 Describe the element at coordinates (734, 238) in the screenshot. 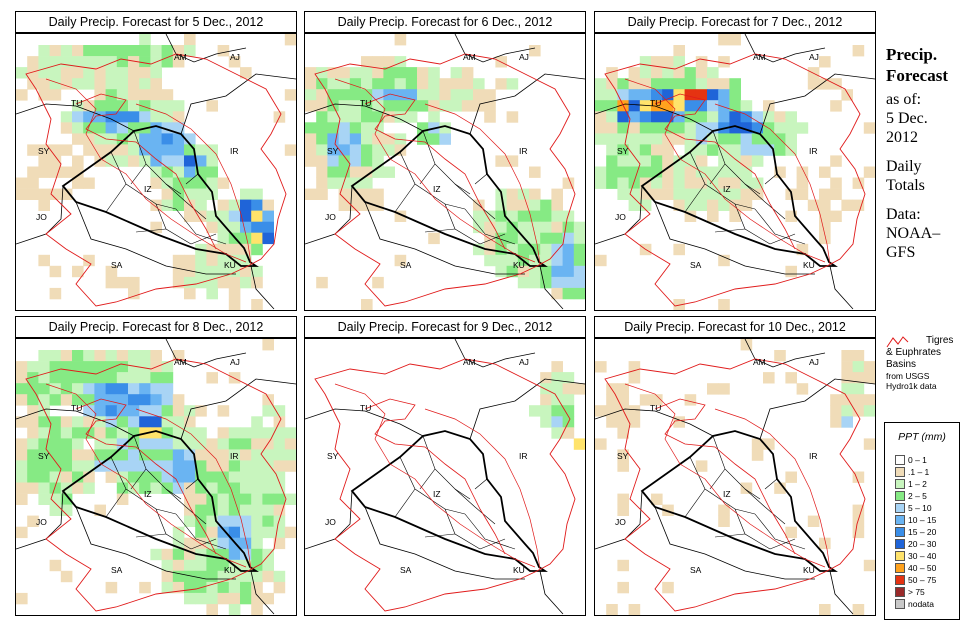

I see `saudi-border` at that location.